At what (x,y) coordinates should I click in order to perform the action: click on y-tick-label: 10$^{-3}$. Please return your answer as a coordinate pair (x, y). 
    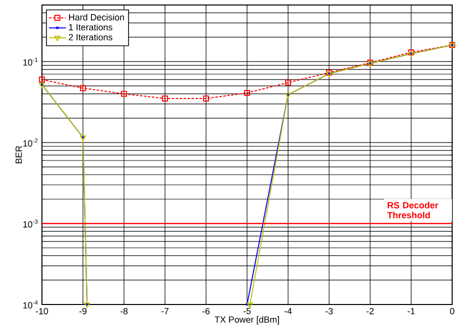
    Looking at the image, I should click on (30, 223).